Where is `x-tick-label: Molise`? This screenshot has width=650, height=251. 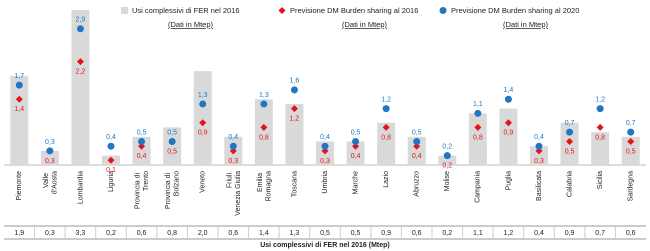 x-tick-label: Molise is located at coordinates (447, 181).